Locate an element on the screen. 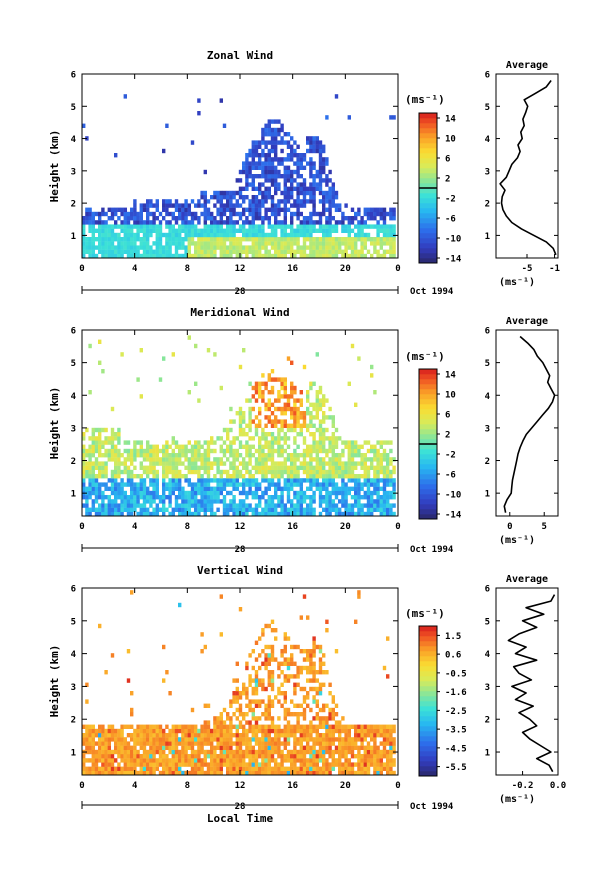 The image size is (612, 873). x-tick-label: 20 is located at coordinates (345, 786).